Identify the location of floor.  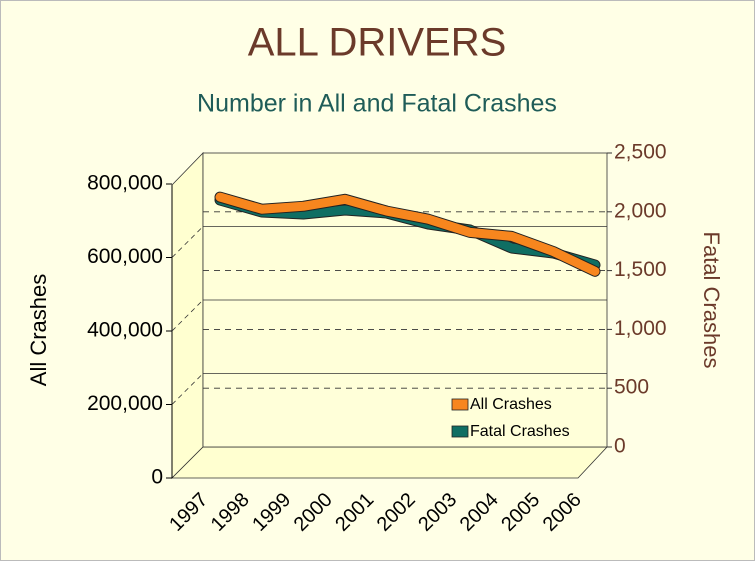
(389, 462).